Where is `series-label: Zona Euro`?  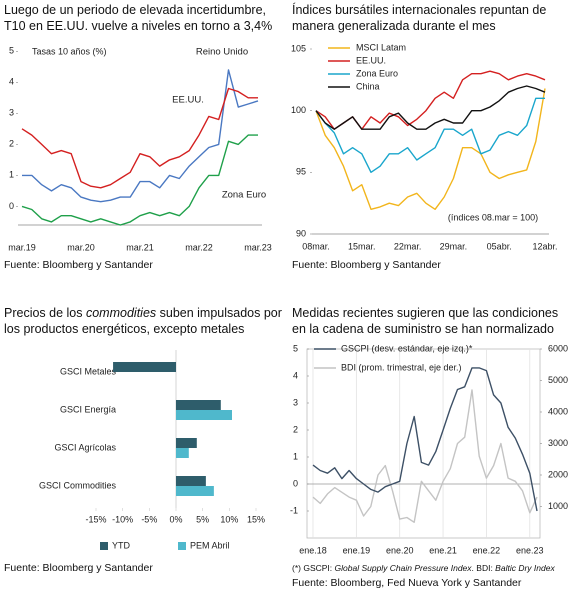
series-label: Zona Euro is located at coordinates (244, 195).